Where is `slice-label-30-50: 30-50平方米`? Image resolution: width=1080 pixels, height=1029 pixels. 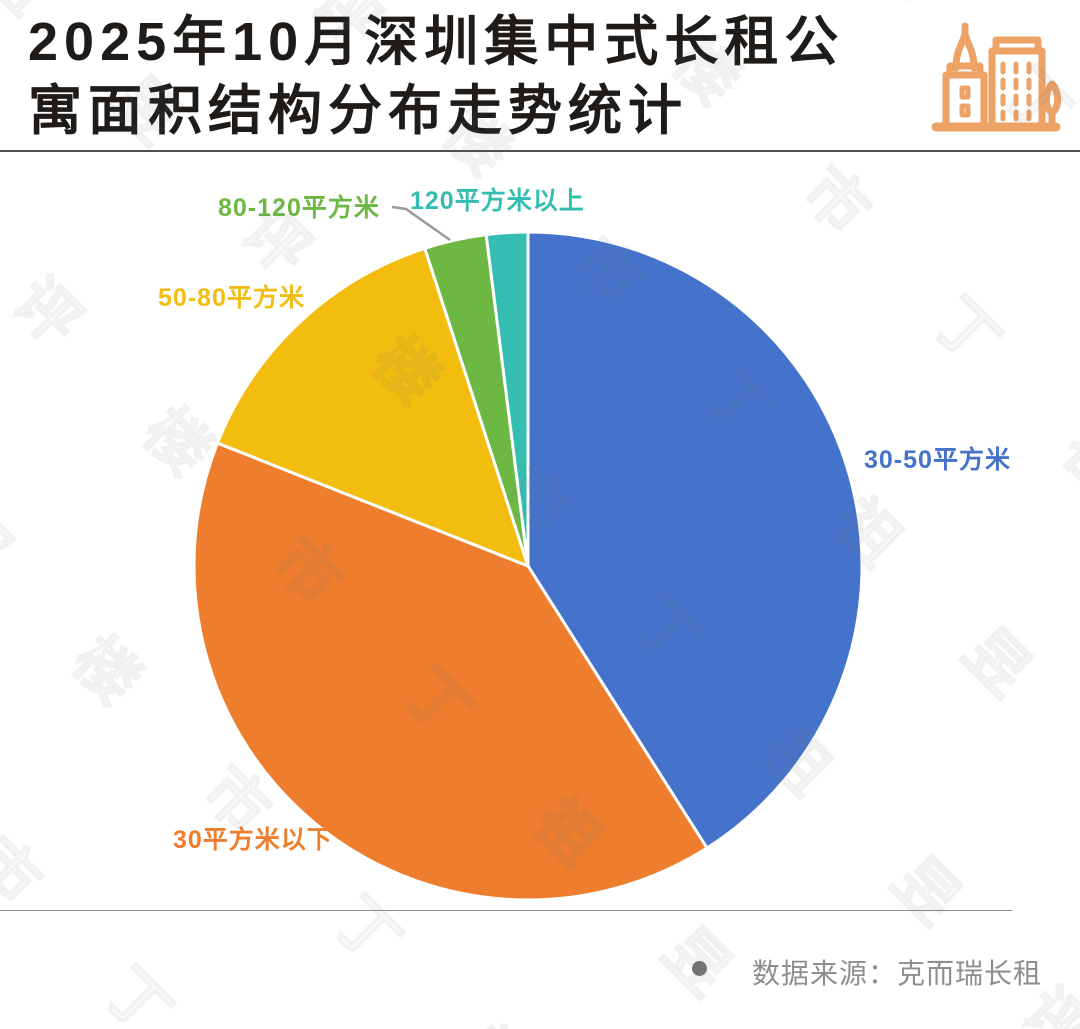 slice-label-30-50: 30-50平方米 is located at coordinates (937, 460).